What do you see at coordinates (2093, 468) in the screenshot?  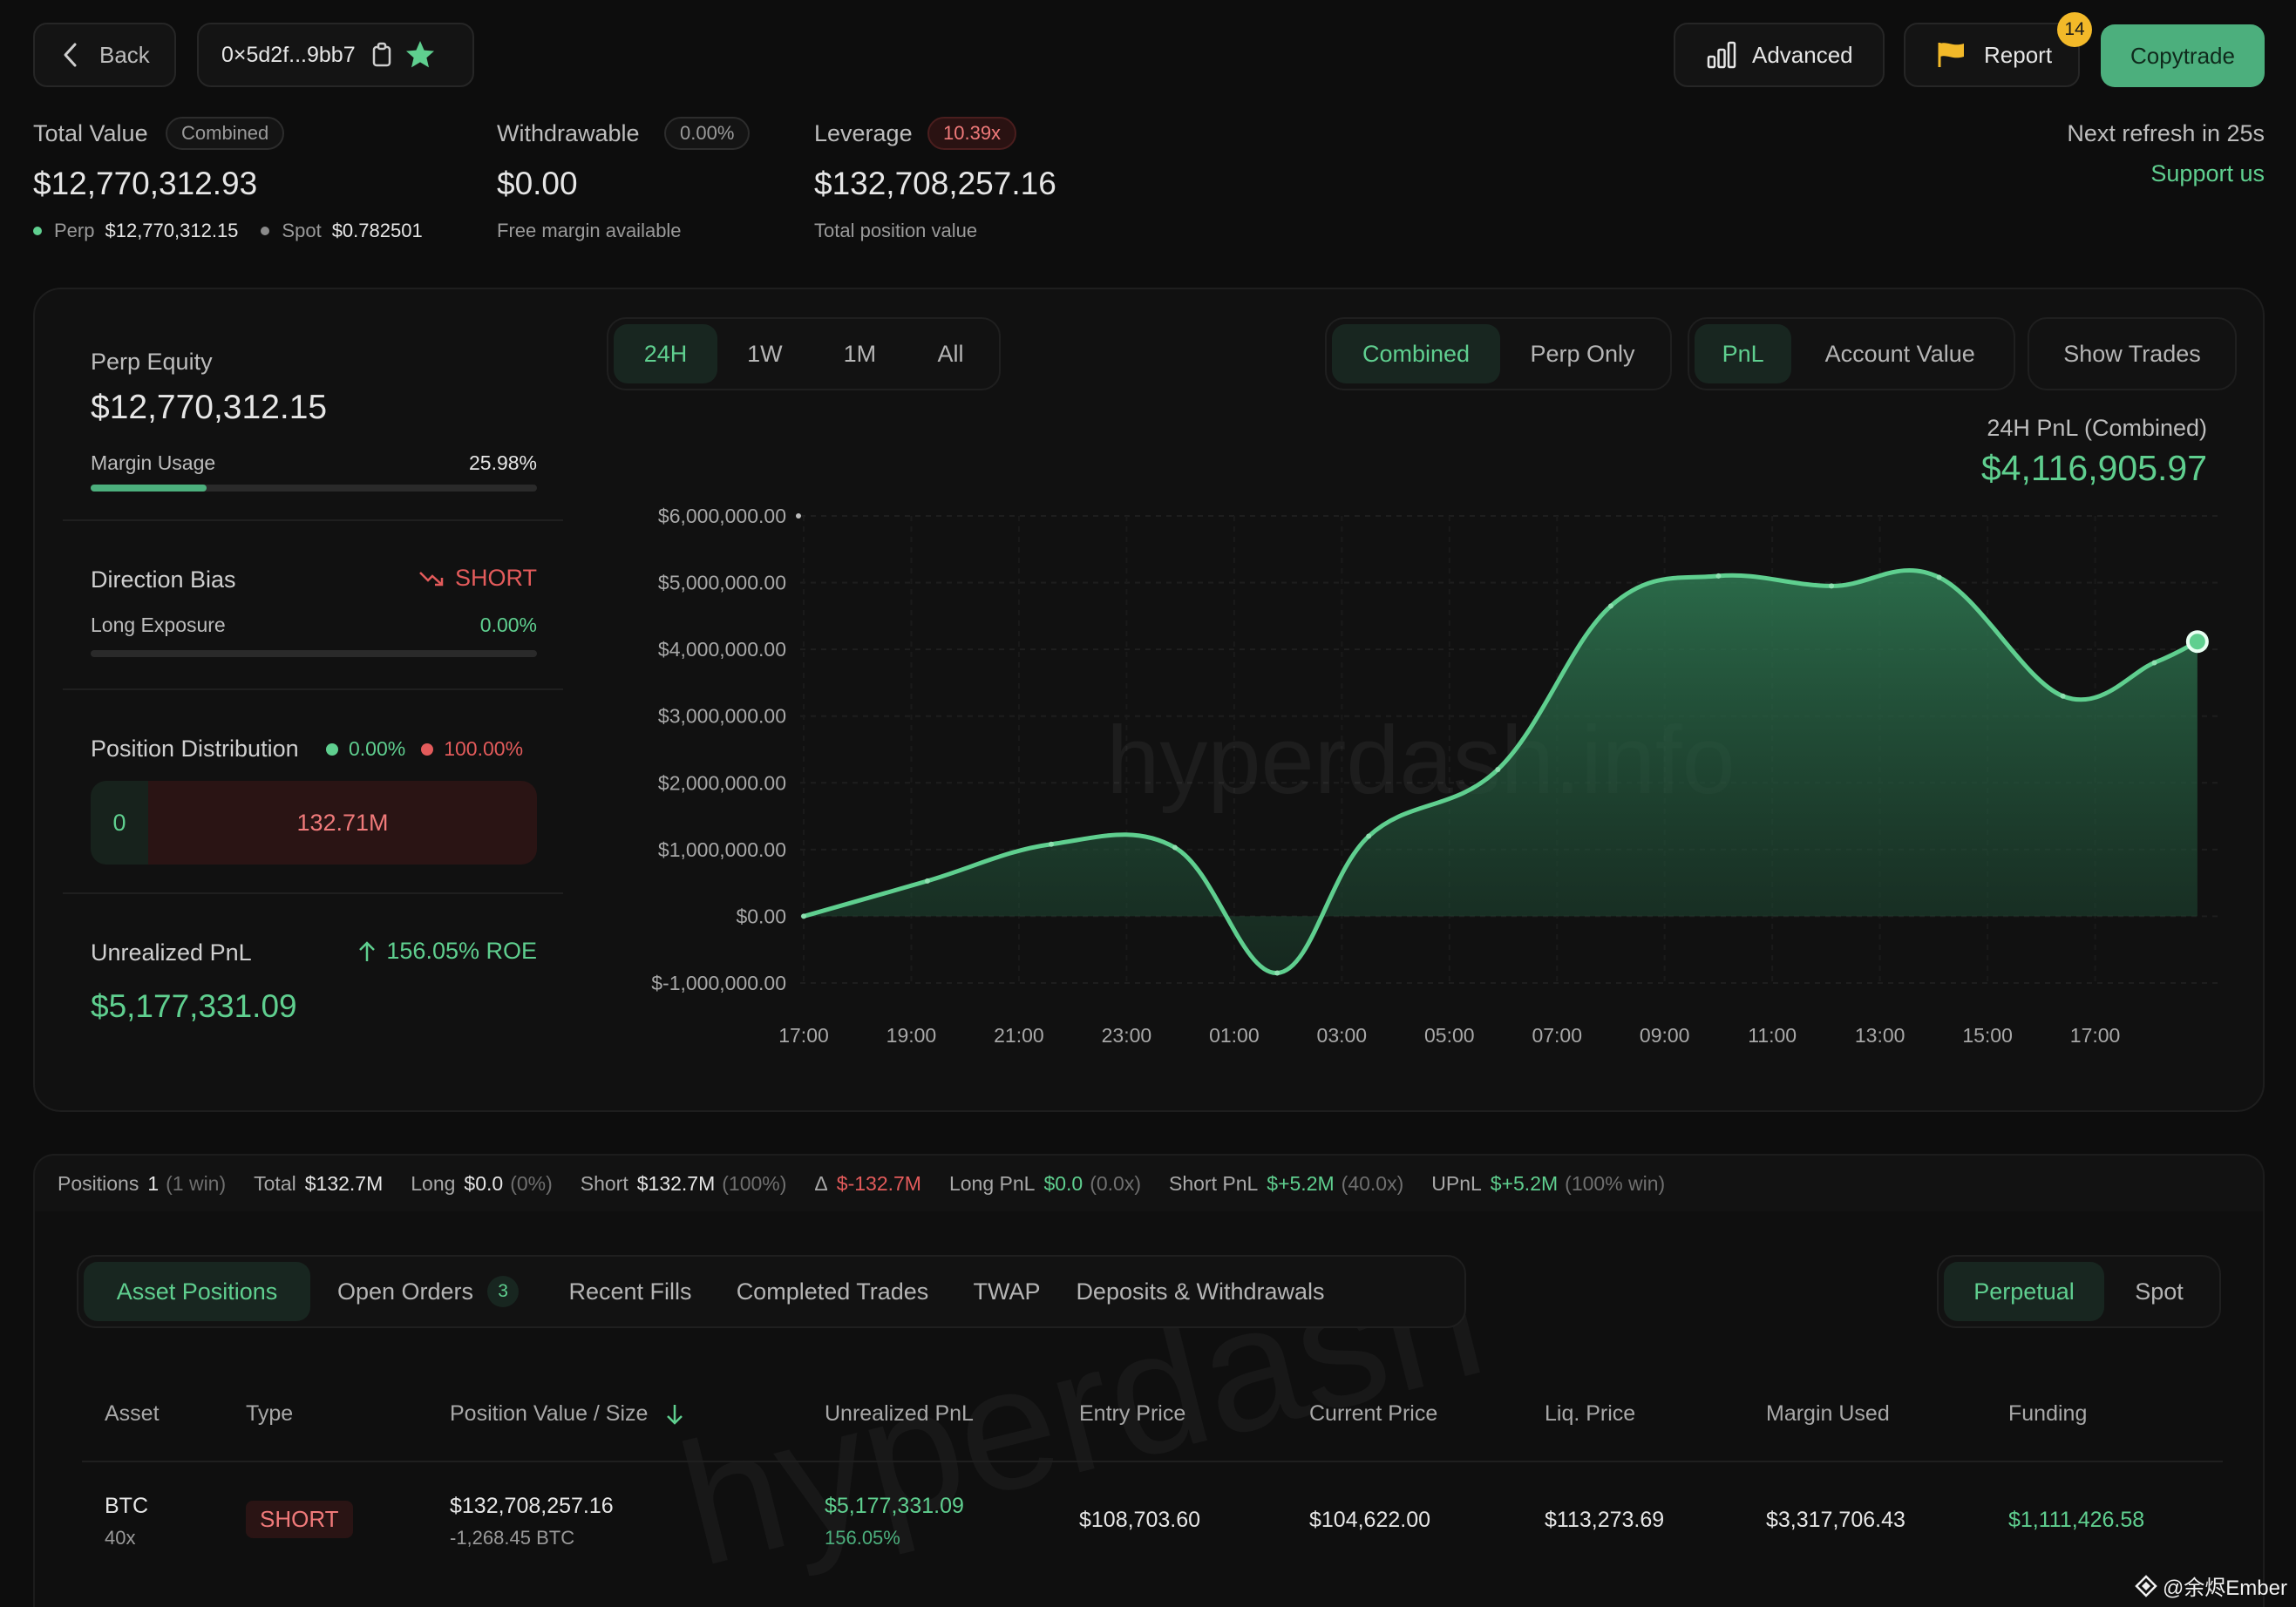 I see `pnl-value: $4,116,905.97` at bounding box center [2093, 468].